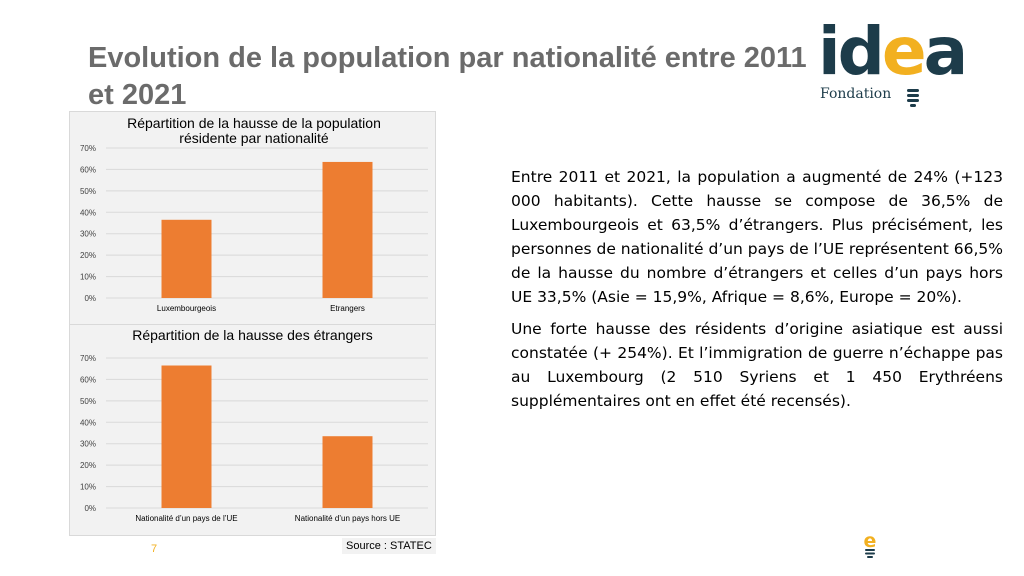 The image size is (1024, 576). I want to click on source-label: Source : STATEC, so click(389, 546).